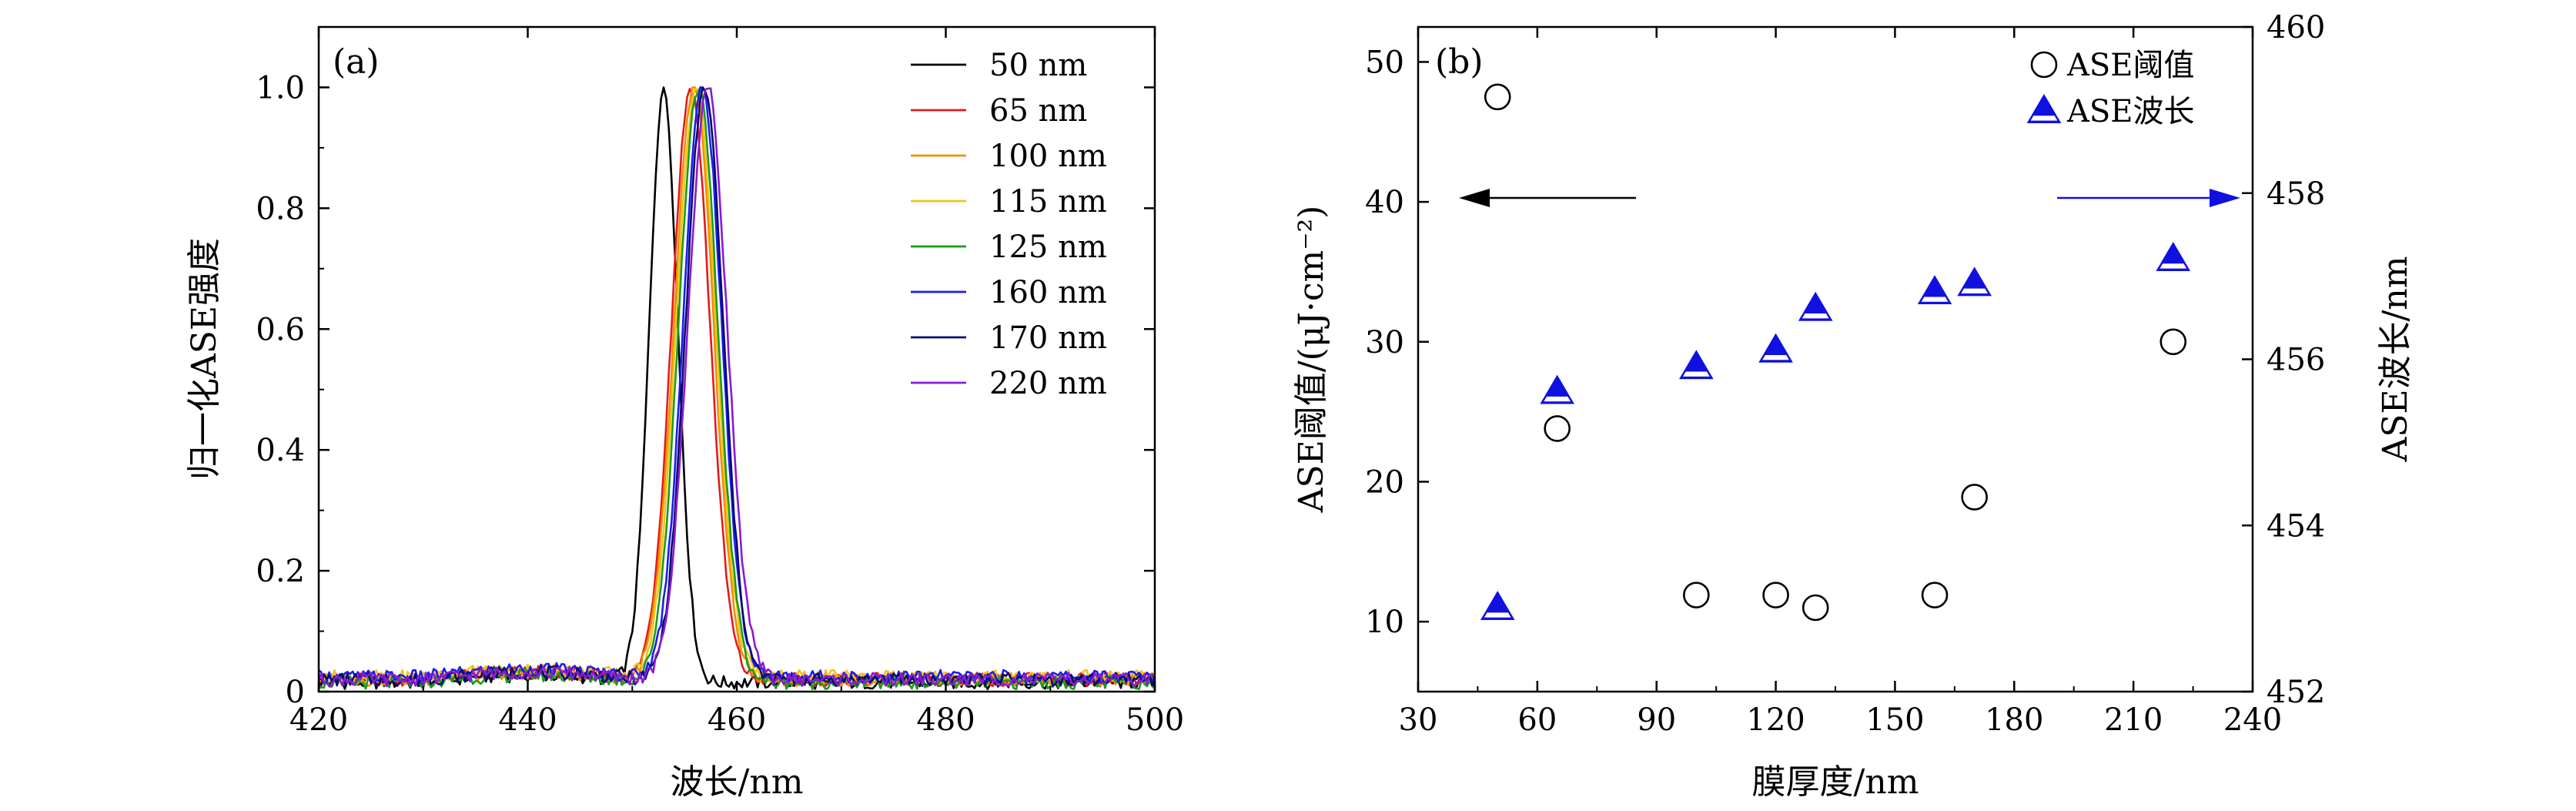  I want to click on panel-b-right-y-axis-label: ASE波长/nm, so click(2395, 359).